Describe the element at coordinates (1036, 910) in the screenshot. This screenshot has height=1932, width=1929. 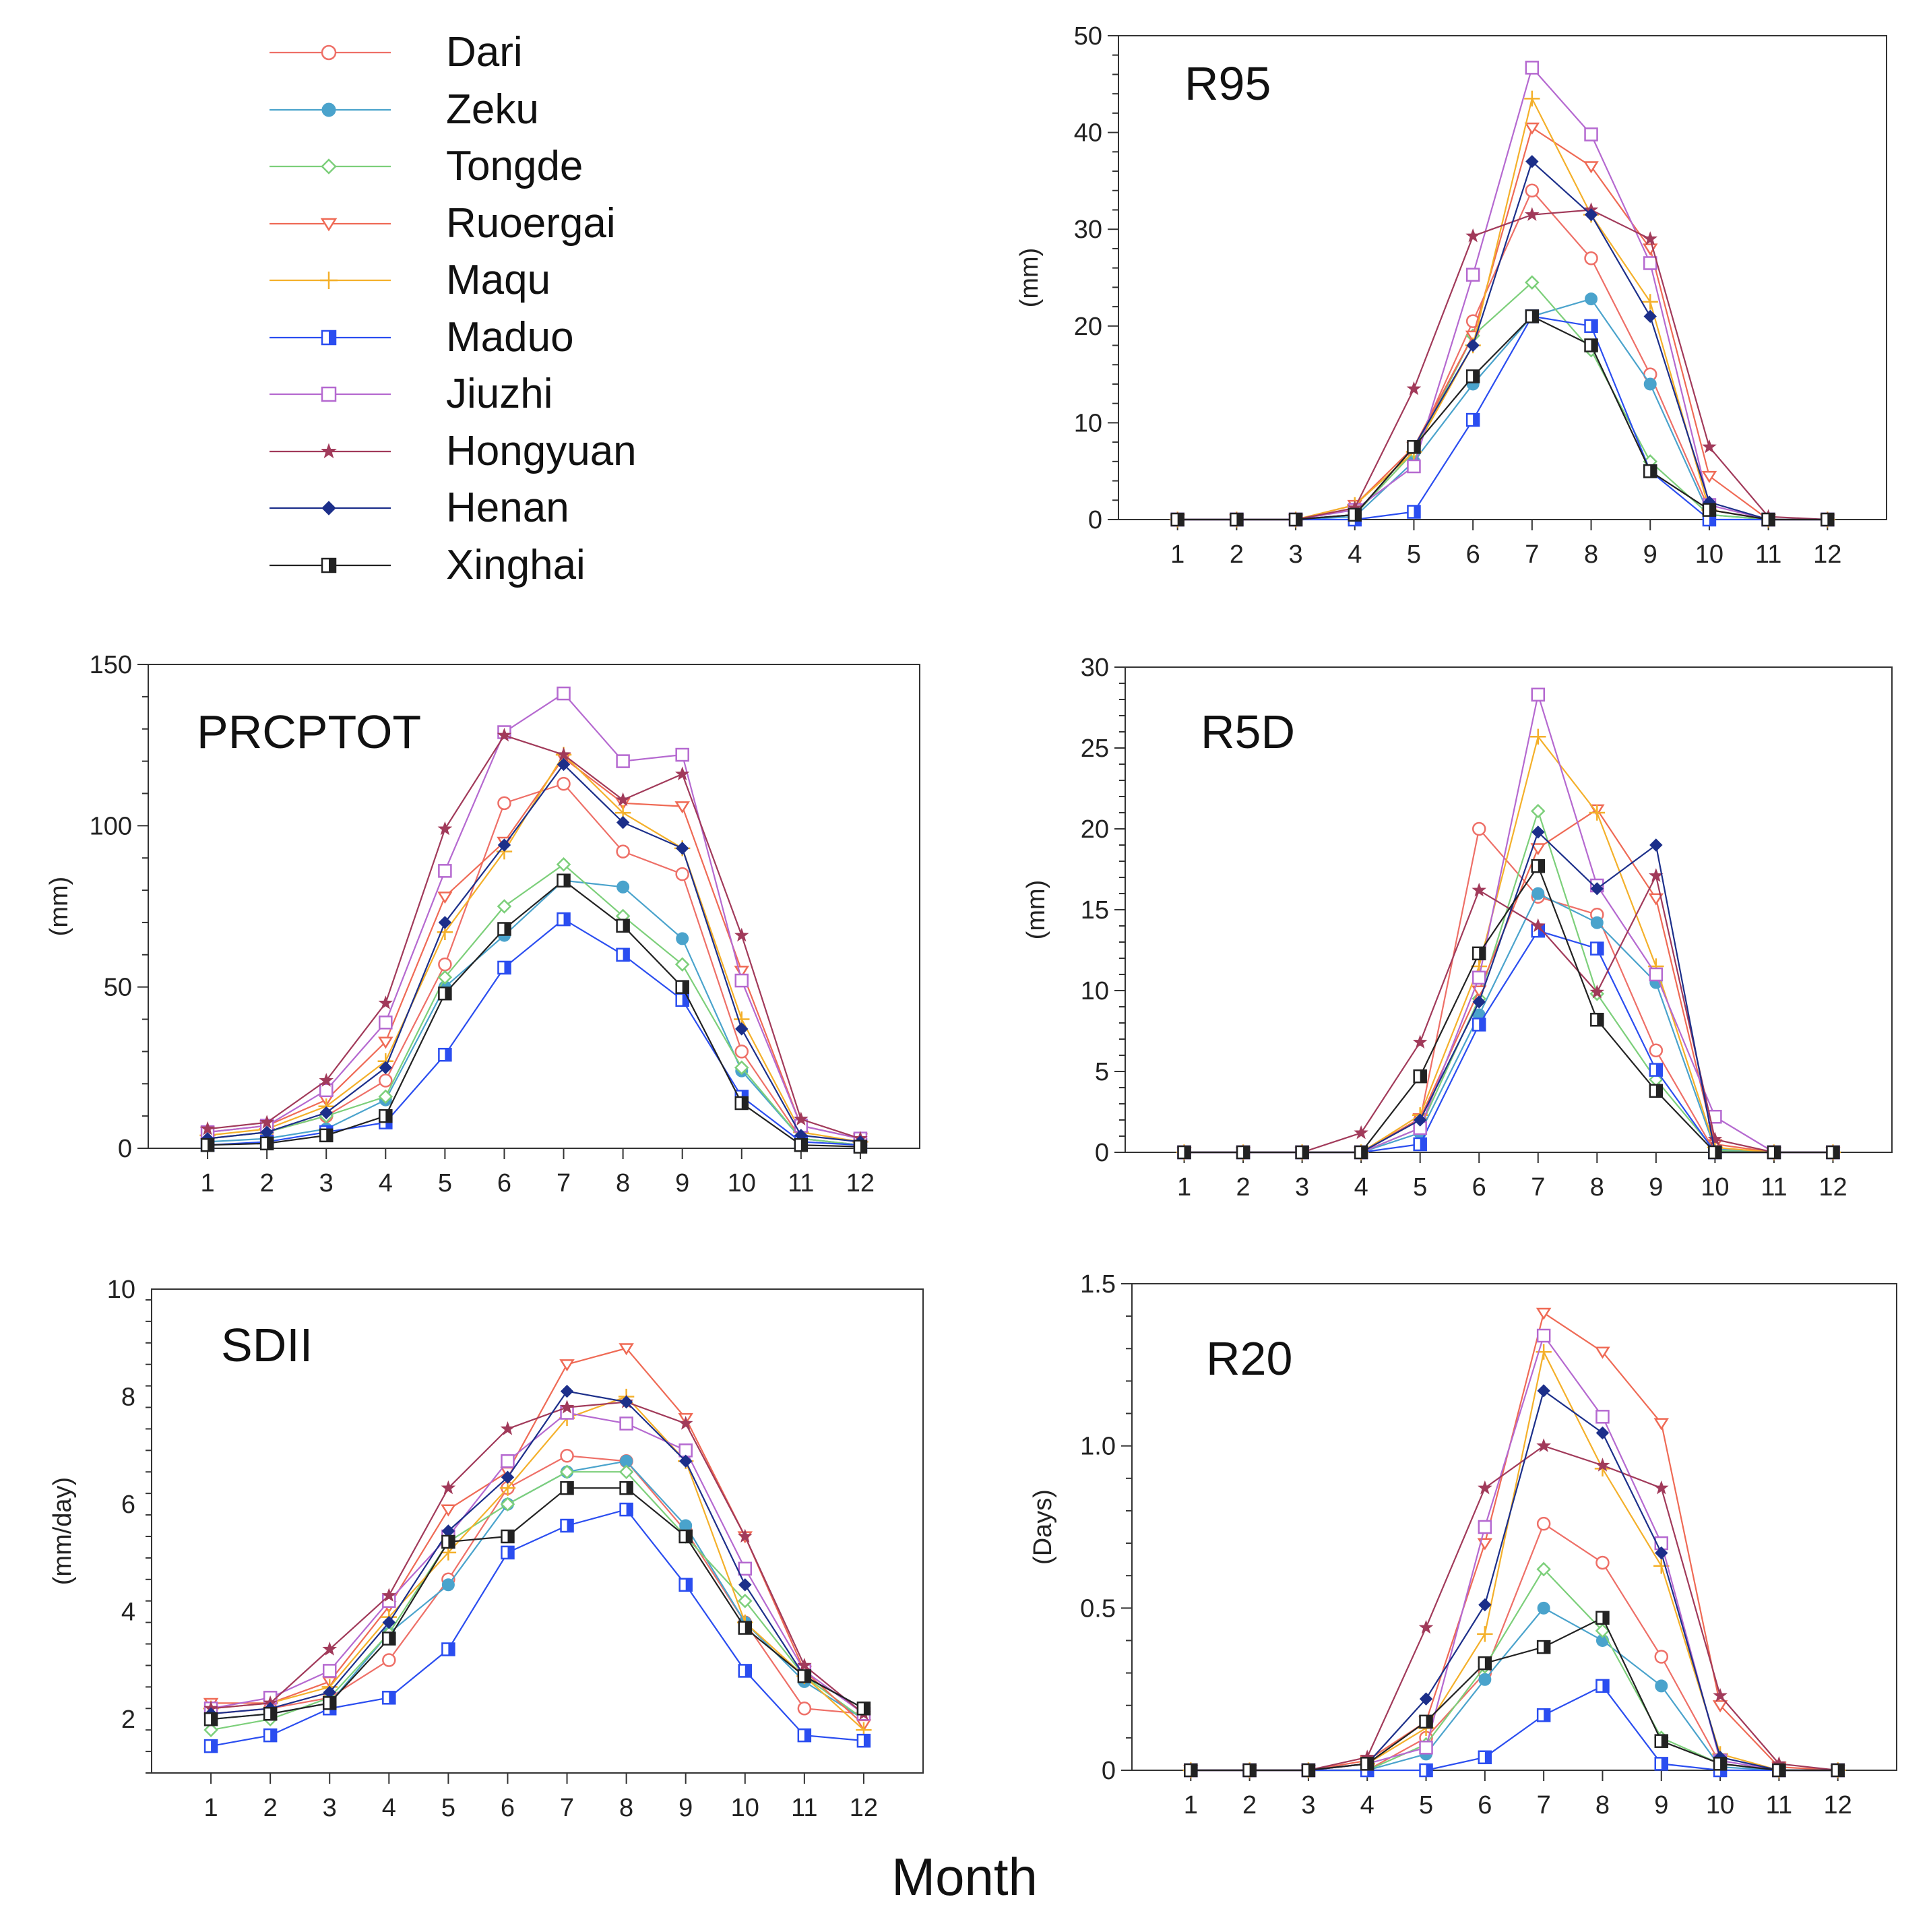
I see `y-axis-label: (mm)` at that location.